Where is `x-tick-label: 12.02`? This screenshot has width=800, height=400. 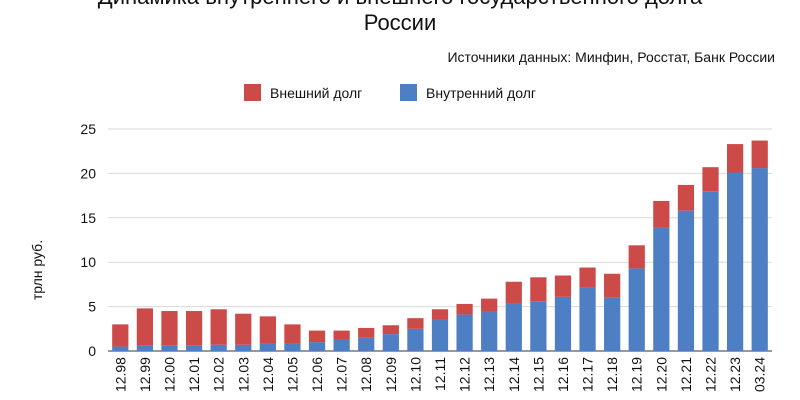 x-tick-label: 12.02 is located at coordinates (219, 374).